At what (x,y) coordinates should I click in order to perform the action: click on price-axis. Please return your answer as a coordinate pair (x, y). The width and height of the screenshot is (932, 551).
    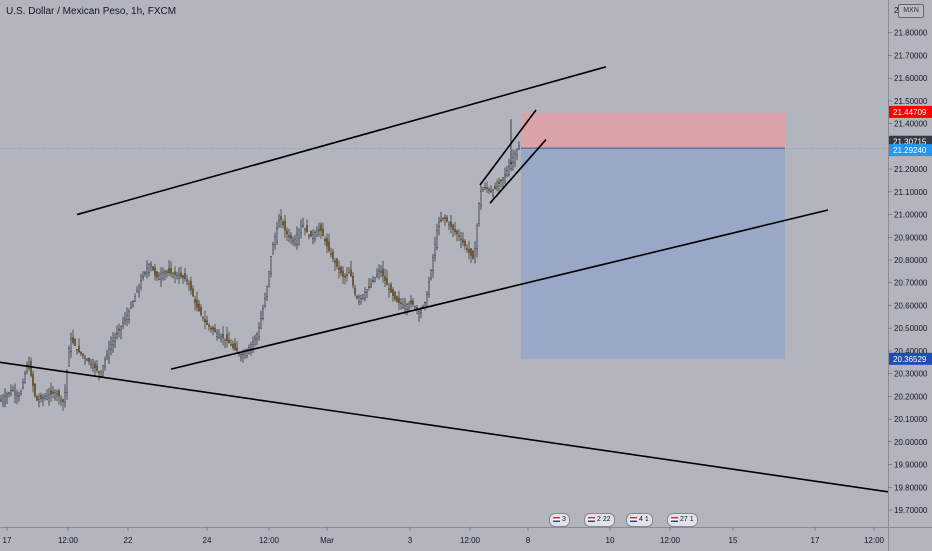
    Looking at the image, I should click on (910, 263).